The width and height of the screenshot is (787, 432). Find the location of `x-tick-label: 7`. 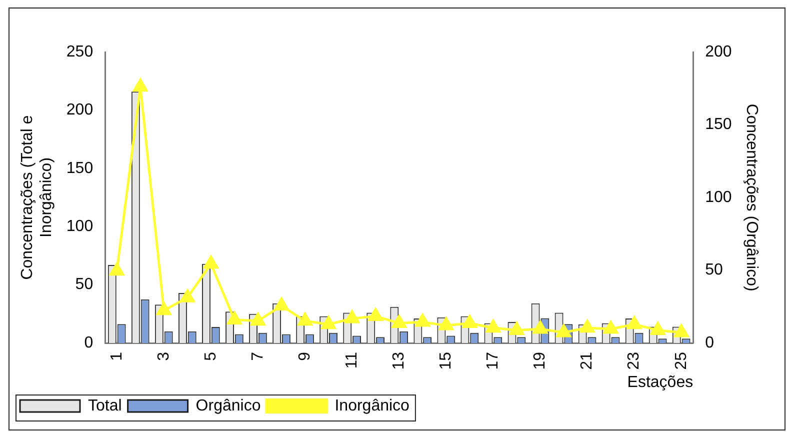

x-tick-label: 7 is located at coordinates (257, 356).